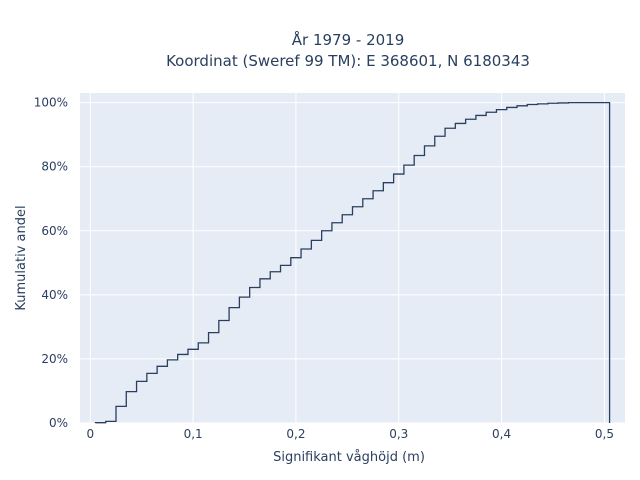 The width and height of the screenshot is (640, 480). I want to click on y-tick-label: 0%, so click(58, 423).